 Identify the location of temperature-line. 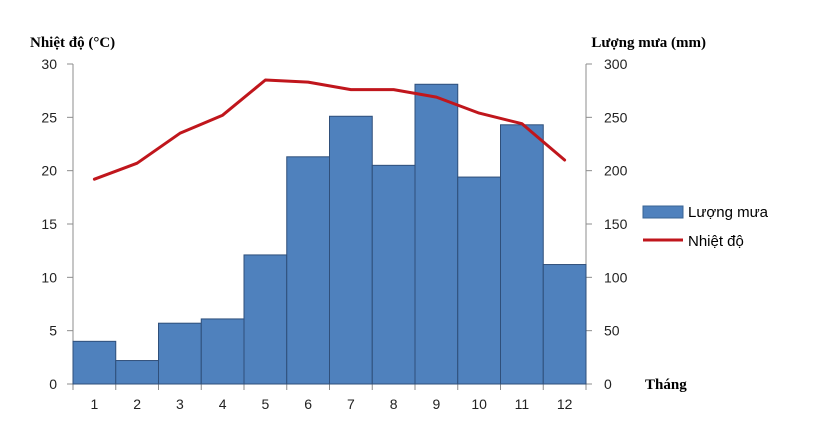
(329, 129).